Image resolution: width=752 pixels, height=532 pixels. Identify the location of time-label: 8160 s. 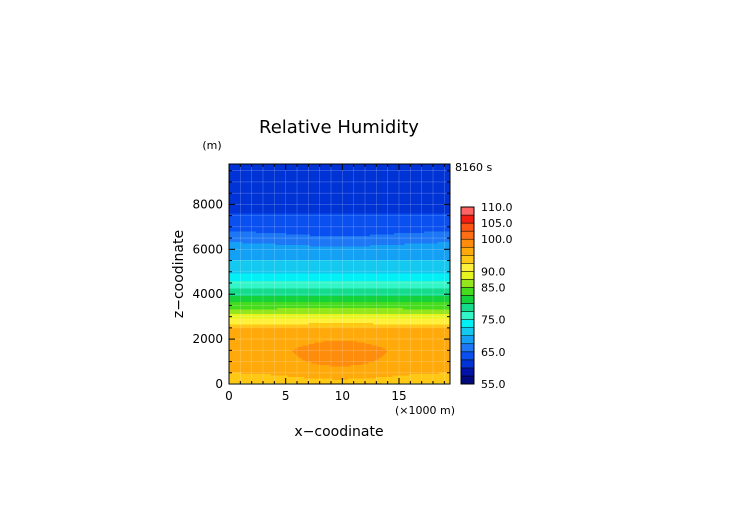
(473, 167).